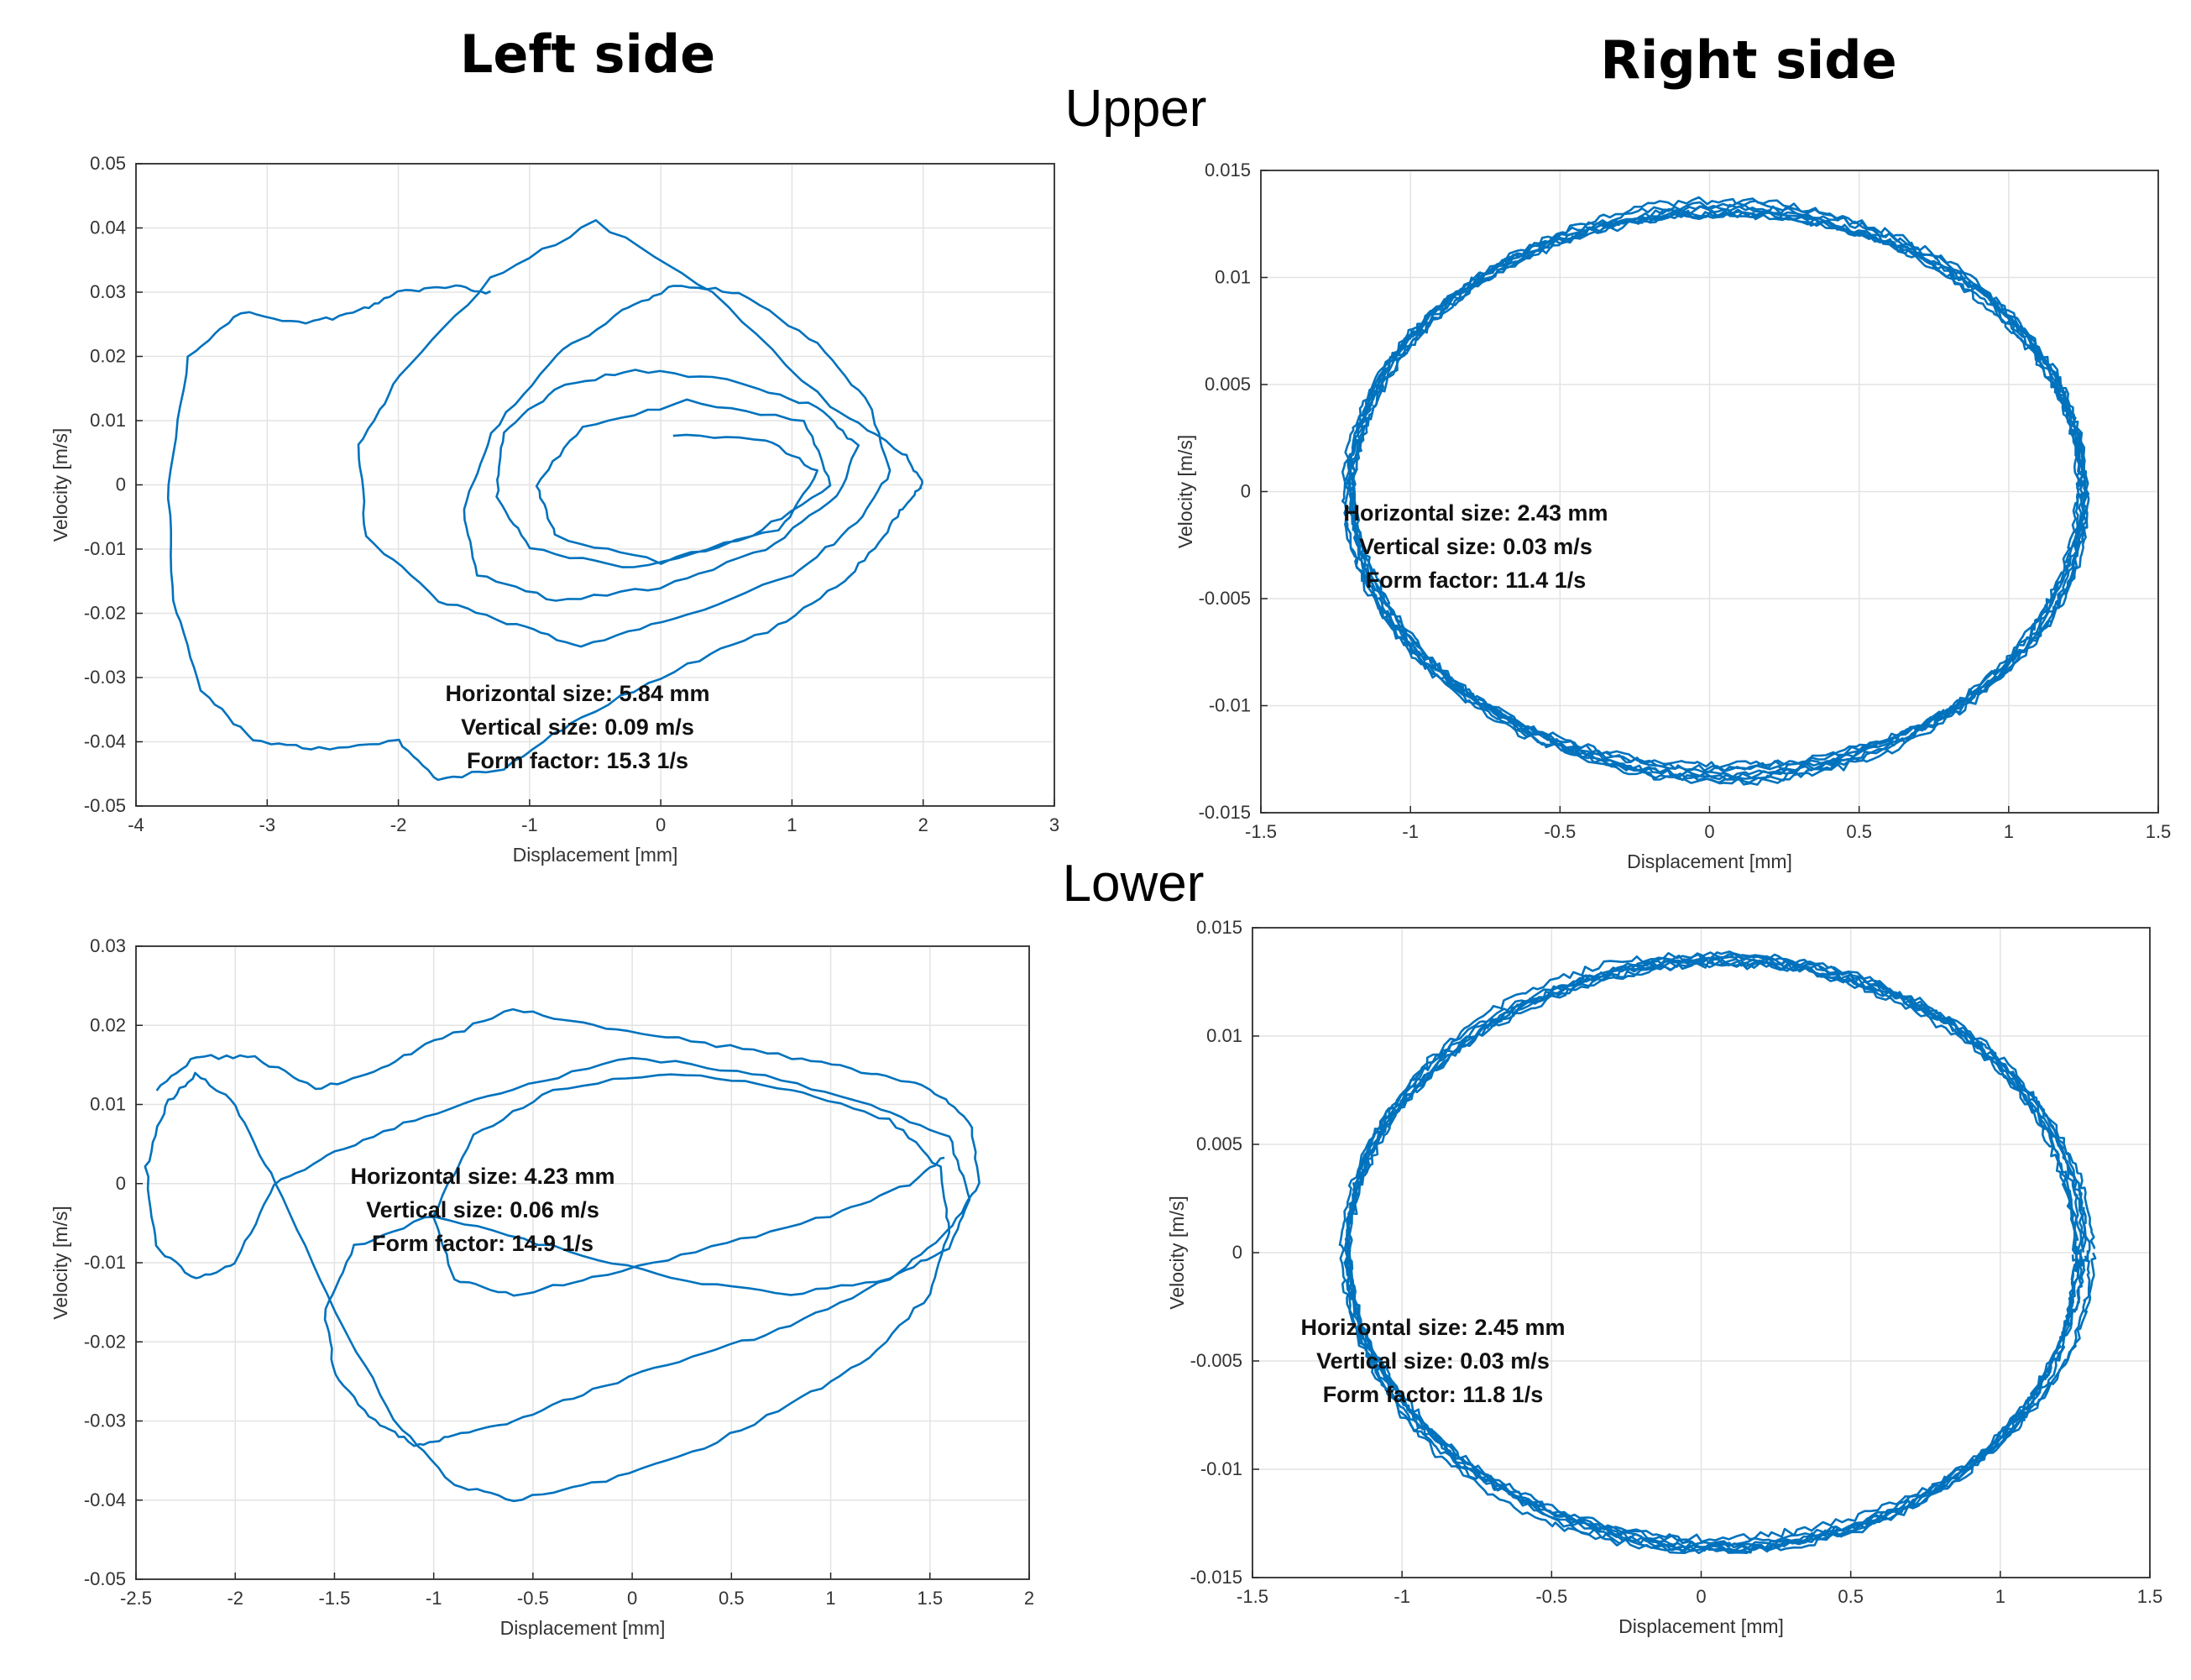  I want to click on annotation-line: Form factor: 15.3 1/s, so click(577, 760).